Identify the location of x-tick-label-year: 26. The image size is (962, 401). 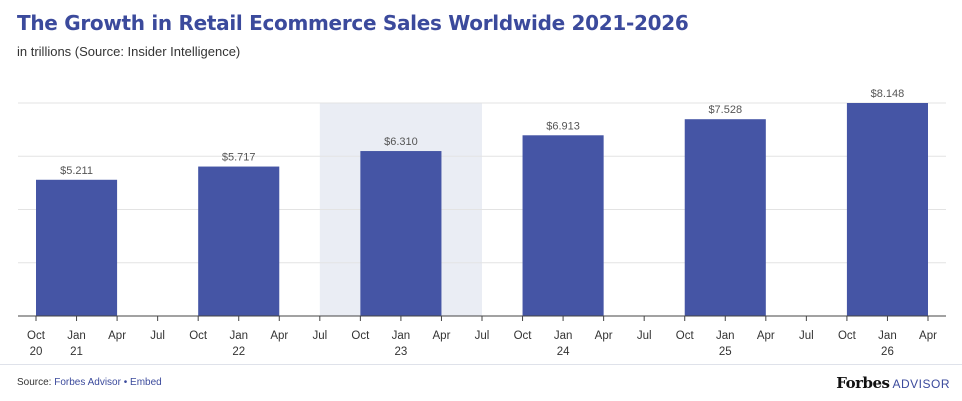
(887, 352).